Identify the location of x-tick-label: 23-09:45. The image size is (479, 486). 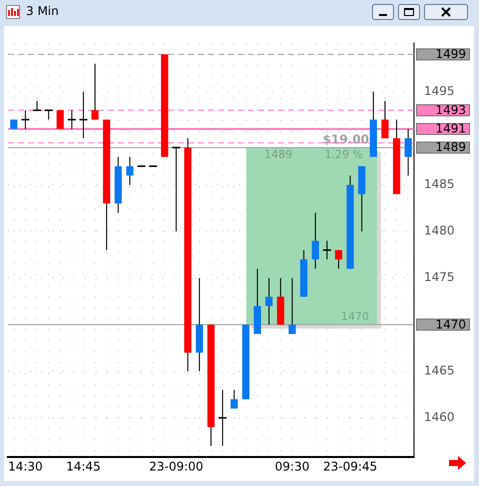
(350, 466).